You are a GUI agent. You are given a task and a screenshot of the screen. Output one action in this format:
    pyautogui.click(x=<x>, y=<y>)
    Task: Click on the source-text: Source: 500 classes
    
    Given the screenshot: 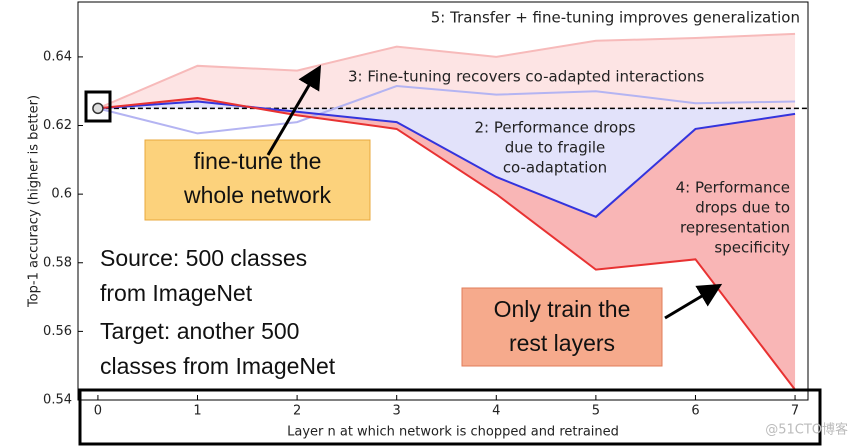 What is the action you would take?
    pyautogui.click(x=203, y=258)
    